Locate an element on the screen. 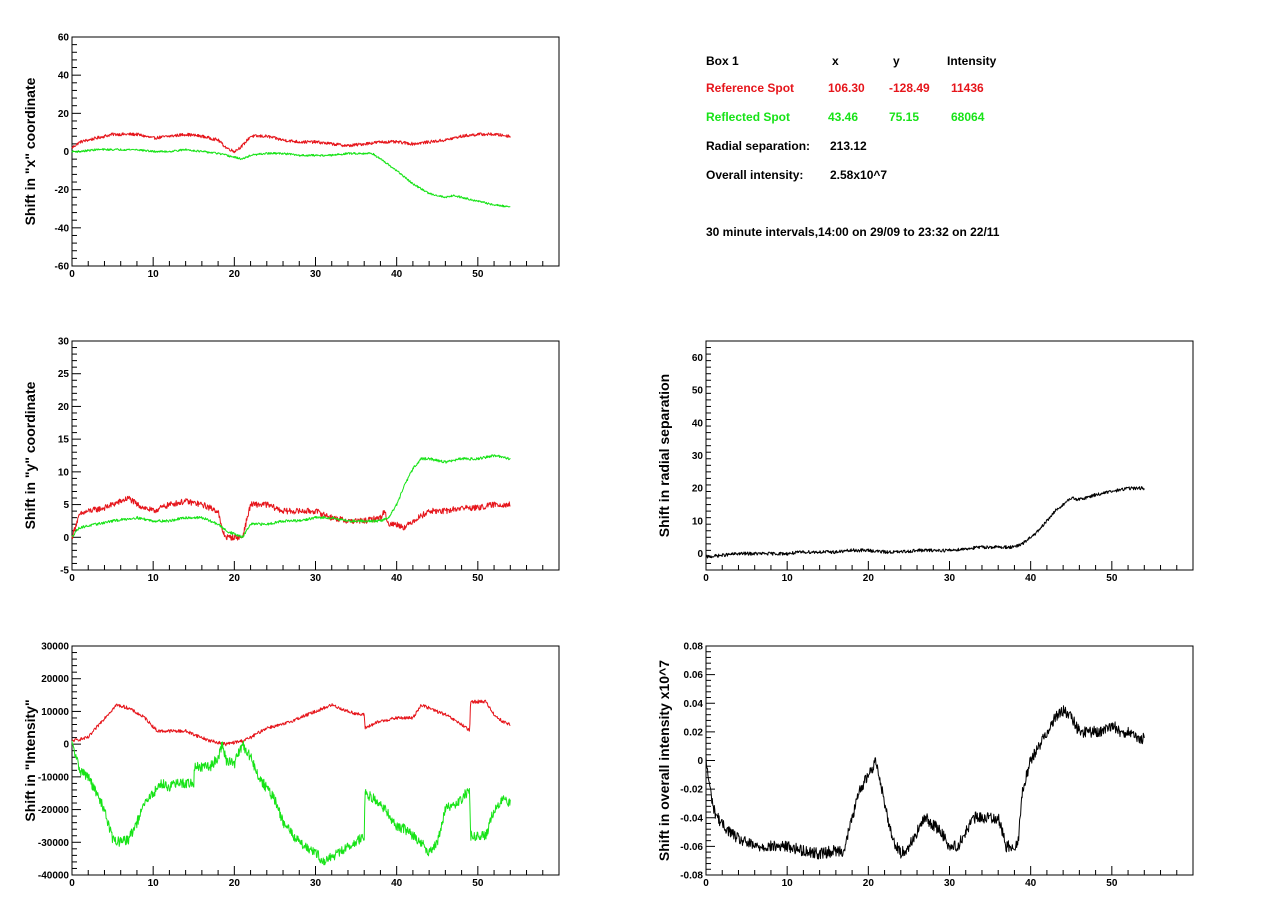 The image size is (1268, 913). y-tick-label: 5 is located at coordinates (66, 505).